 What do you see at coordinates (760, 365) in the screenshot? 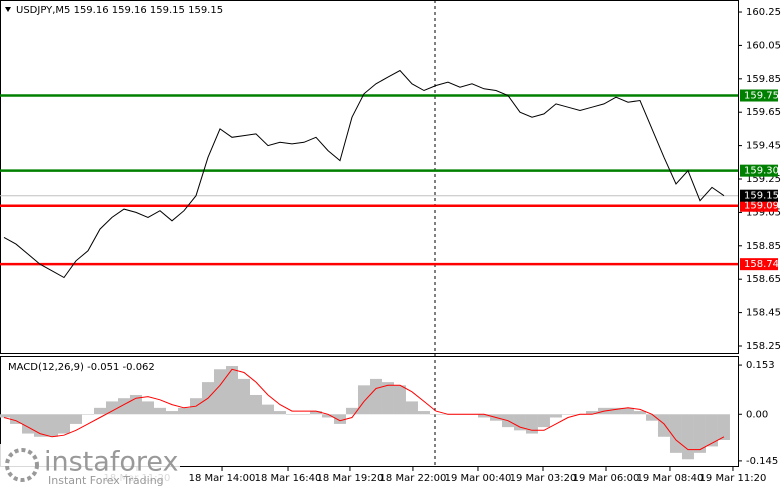
I see `y-tick-label: 0.153` at bounding box center [760, 365].